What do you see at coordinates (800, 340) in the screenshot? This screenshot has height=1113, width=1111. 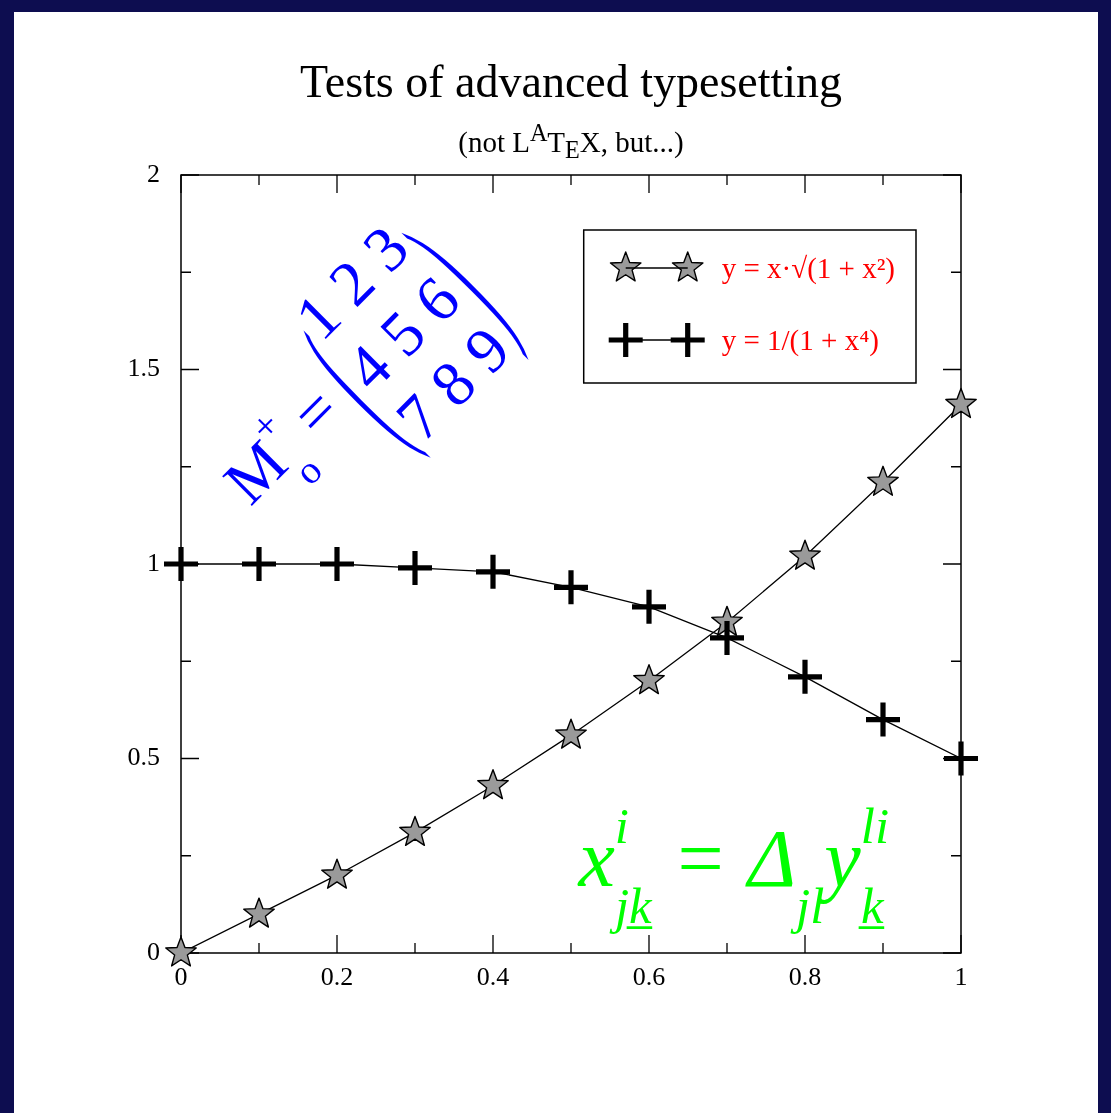 I see `legend-label: y = 1/(1 + x⁴)` at bounding box center [800, 340].